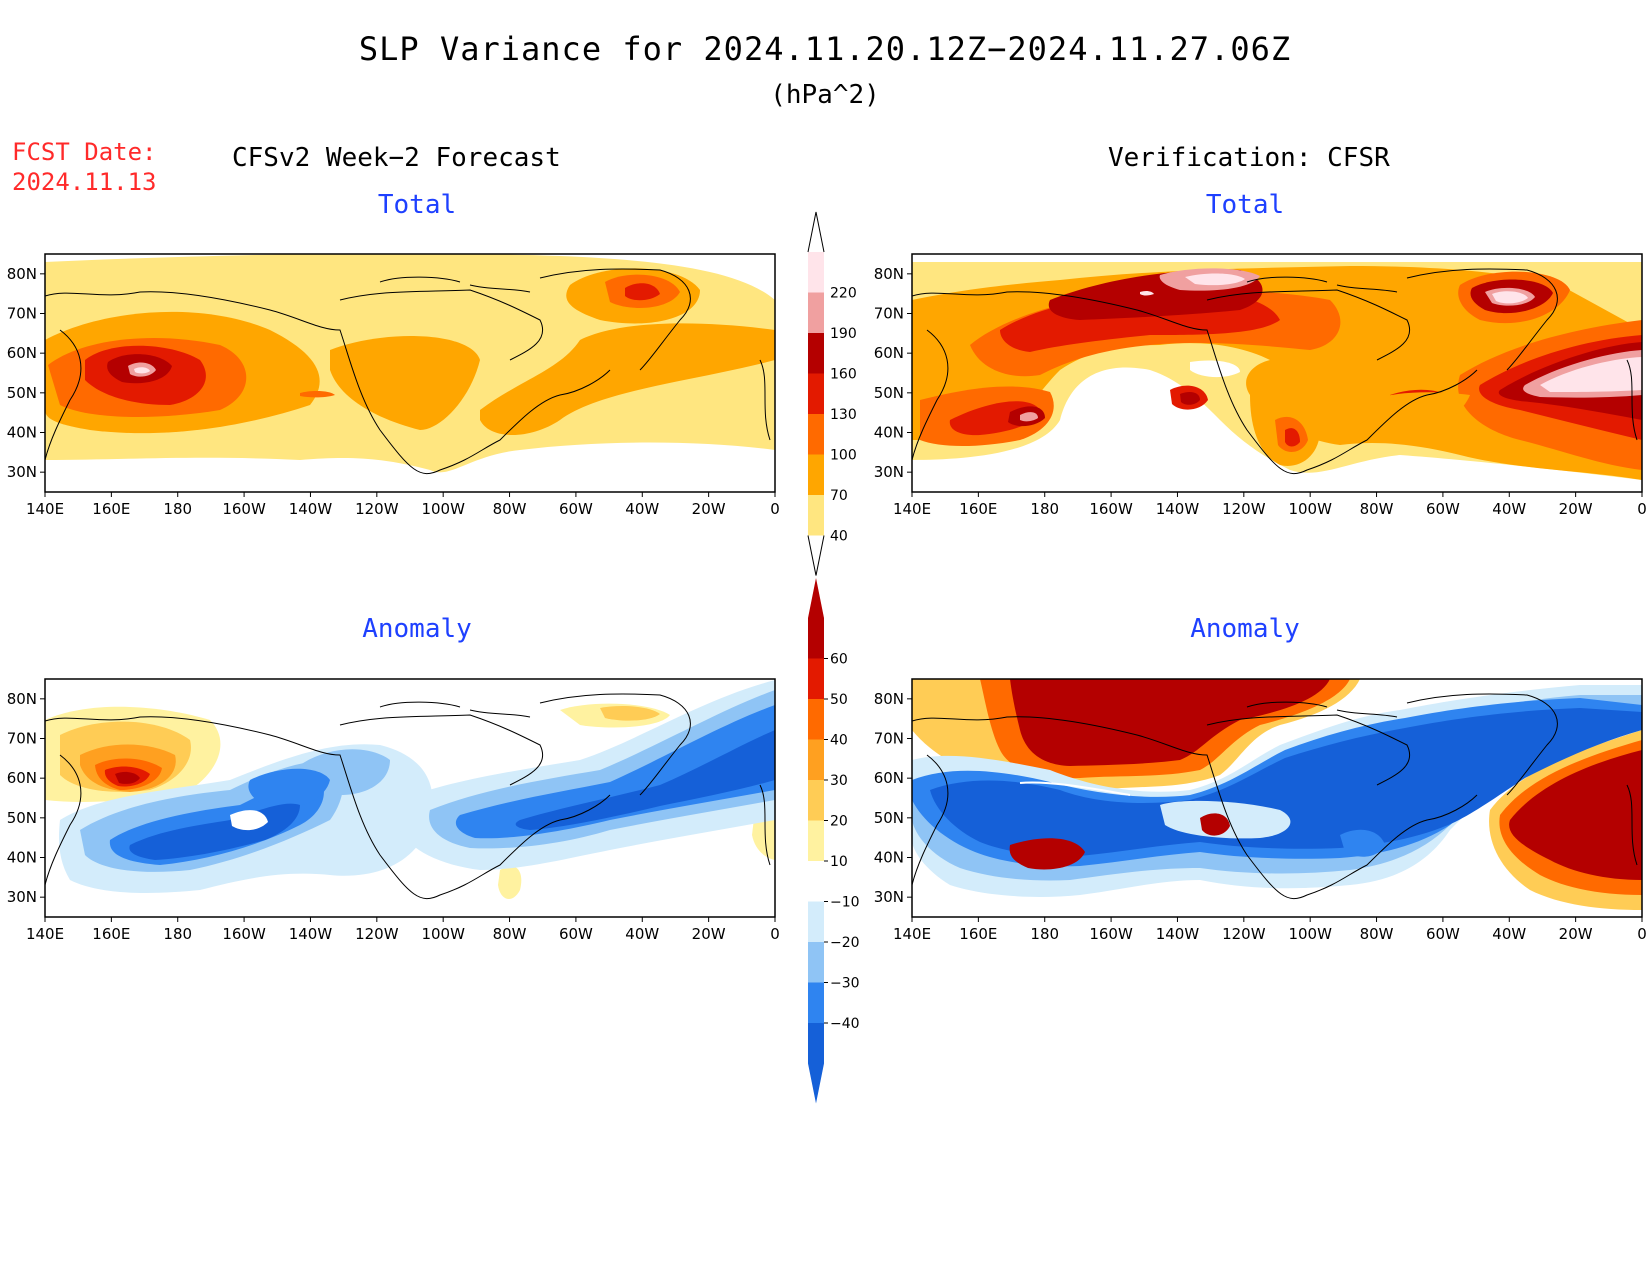 This screenshot has height=1275, width=1650. Describe the element at coordinates (1576, 509) in the screenshot. I see `verification-total-lon-tick-label: 20W` at that location.